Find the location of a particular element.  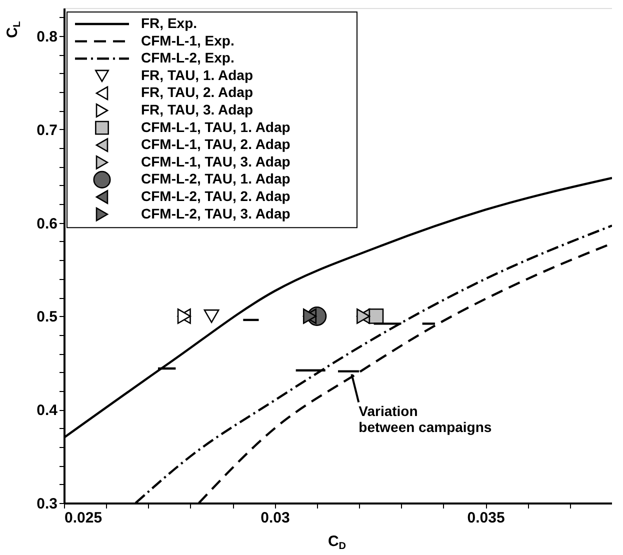

y-tick-label: 0.5 is located at coordinates (47, 317).